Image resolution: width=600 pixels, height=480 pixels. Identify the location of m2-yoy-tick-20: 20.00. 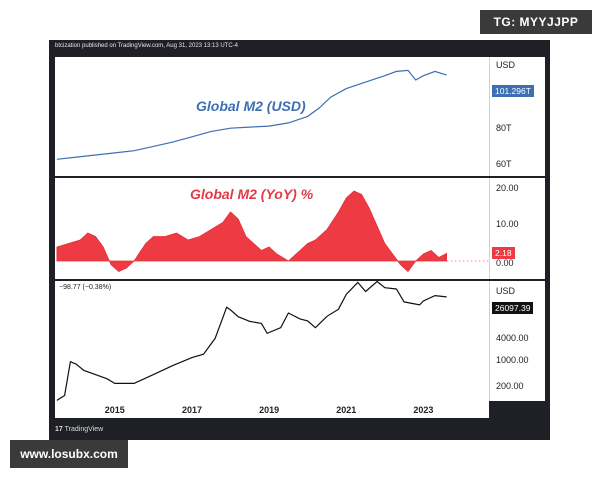
(507, 188).